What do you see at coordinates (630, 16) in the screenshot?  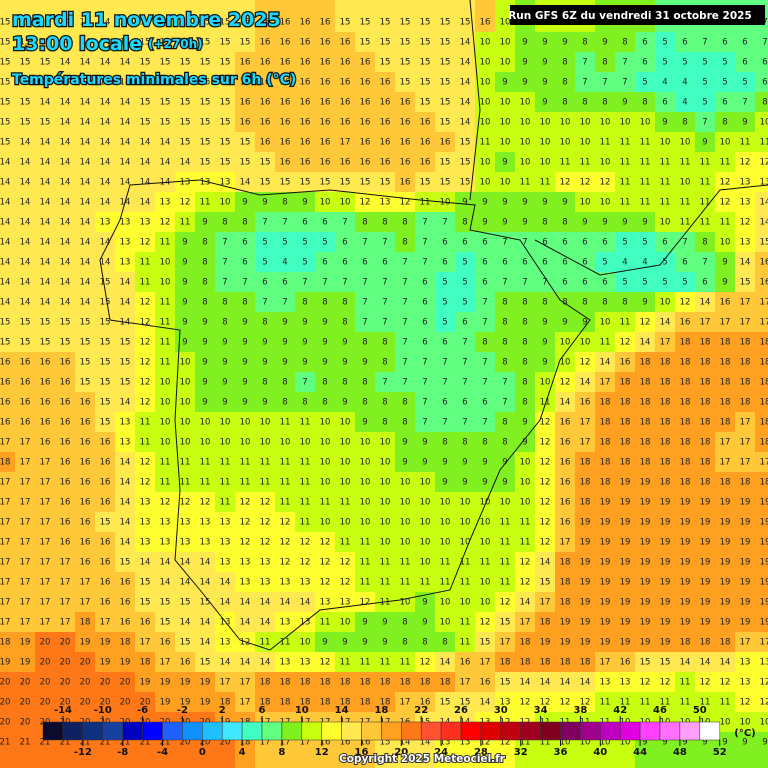 I see `run-info: Run GFS 6Z du vendredi 31 octobre 2025` at bounding box center [630, 16].